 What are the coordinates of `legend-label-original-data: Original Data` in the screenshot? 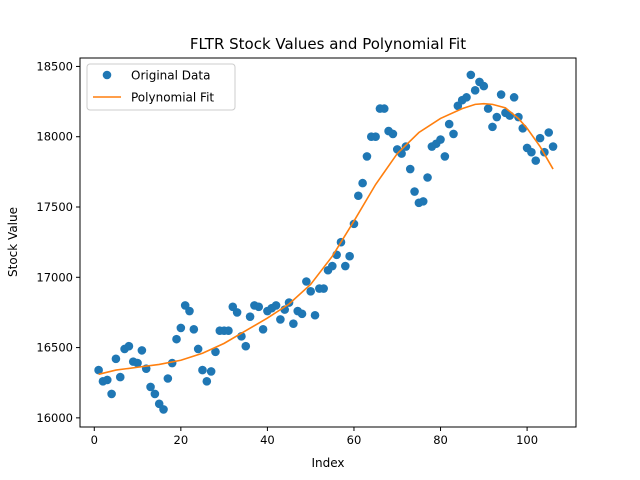 It's located at (170, 76).